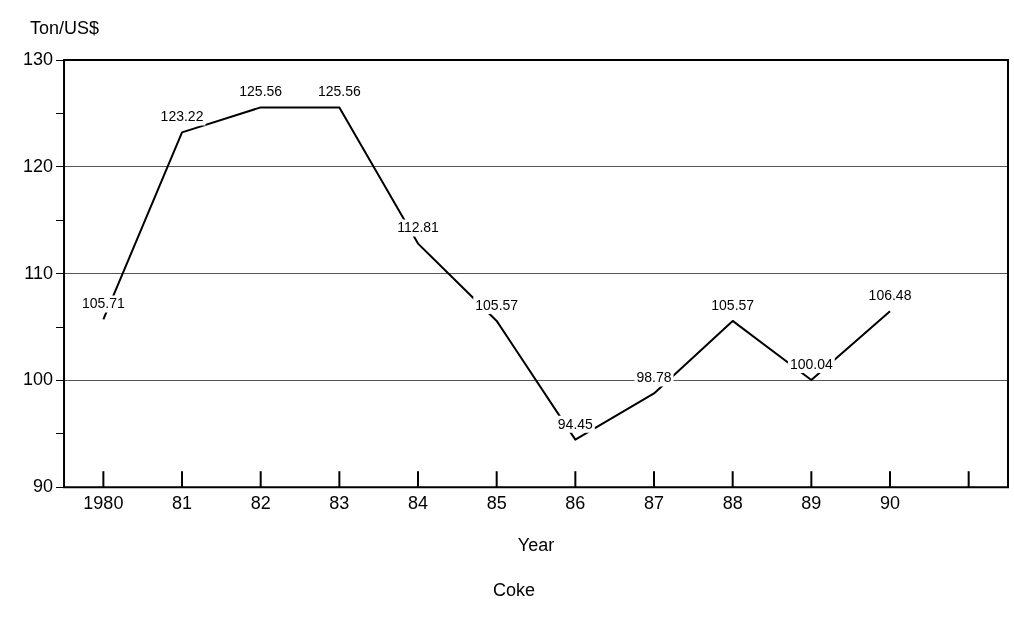 This screenshot has width=1014, height=618. I want to click on x-tick-label: 81, so click(182, 502).